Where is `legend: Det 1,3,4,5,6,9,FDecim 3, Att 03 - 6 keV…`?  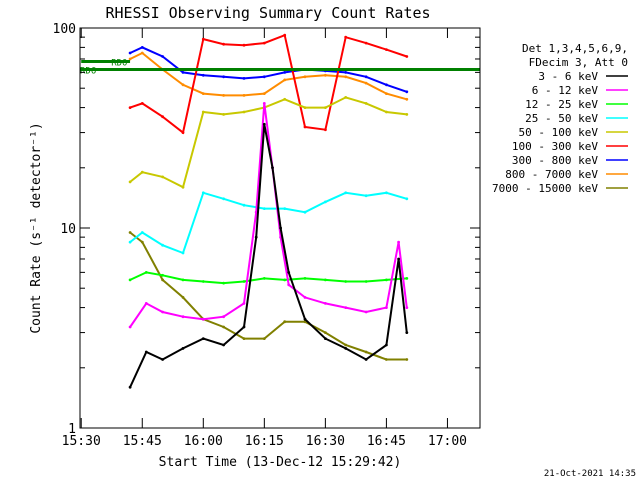
legend: Det 1,3,4,5,6,9,FDecim 3, Att 03 - 6 keV… is located at coordinates (560, 118).